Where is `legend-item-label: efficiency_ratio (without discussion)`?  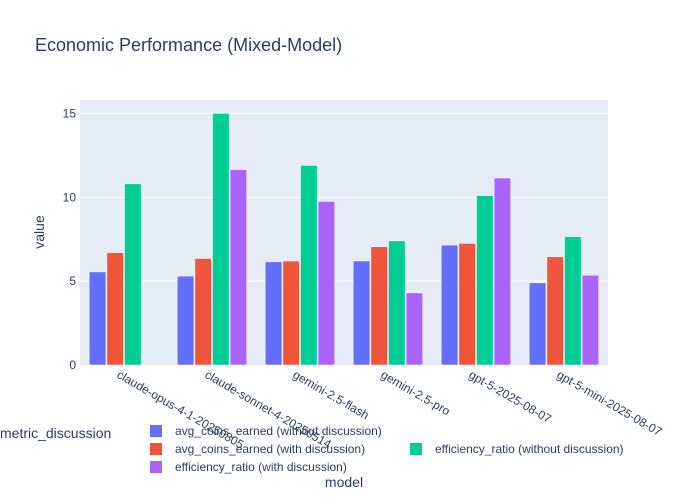
legend-item-label: efficiency_ratio (without discussion) is located at coordinates (529, 449).